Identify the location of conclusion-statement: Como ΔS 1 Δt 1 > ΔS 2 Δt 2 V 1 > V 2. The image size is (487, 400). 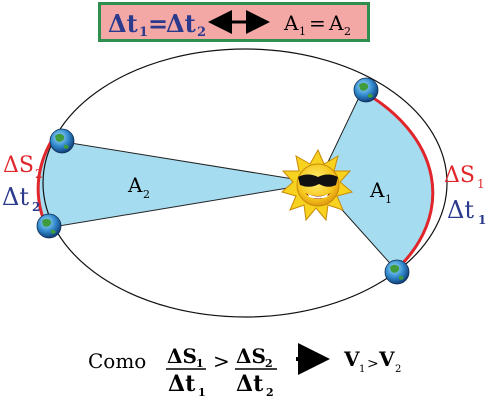
(244, 371).